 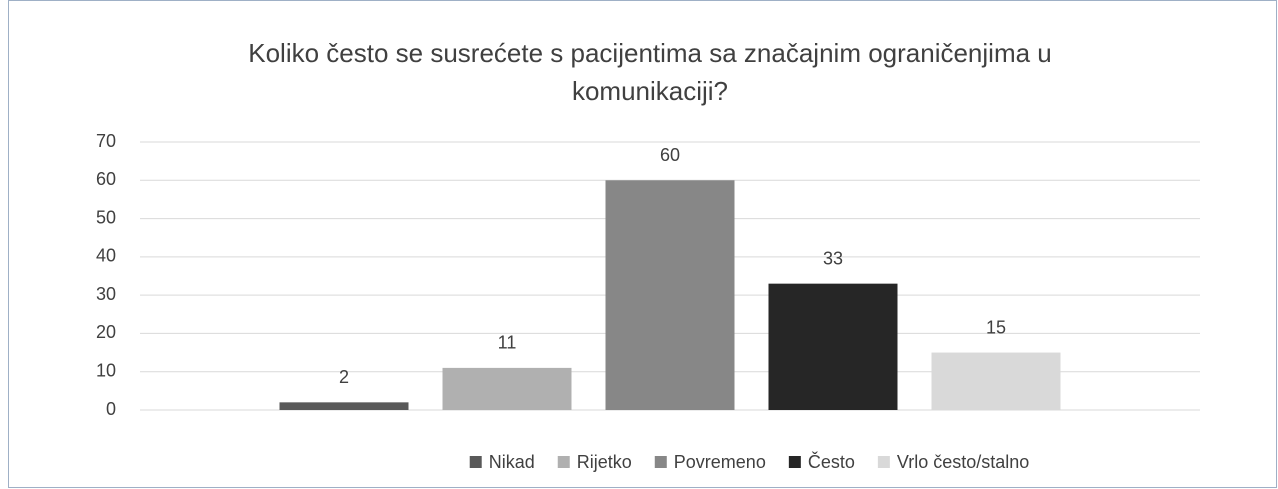 What do you see at coordinates (106, 256) in the screenshot?
I see `y-tick-label: 40` at bounding box center [106, 256].